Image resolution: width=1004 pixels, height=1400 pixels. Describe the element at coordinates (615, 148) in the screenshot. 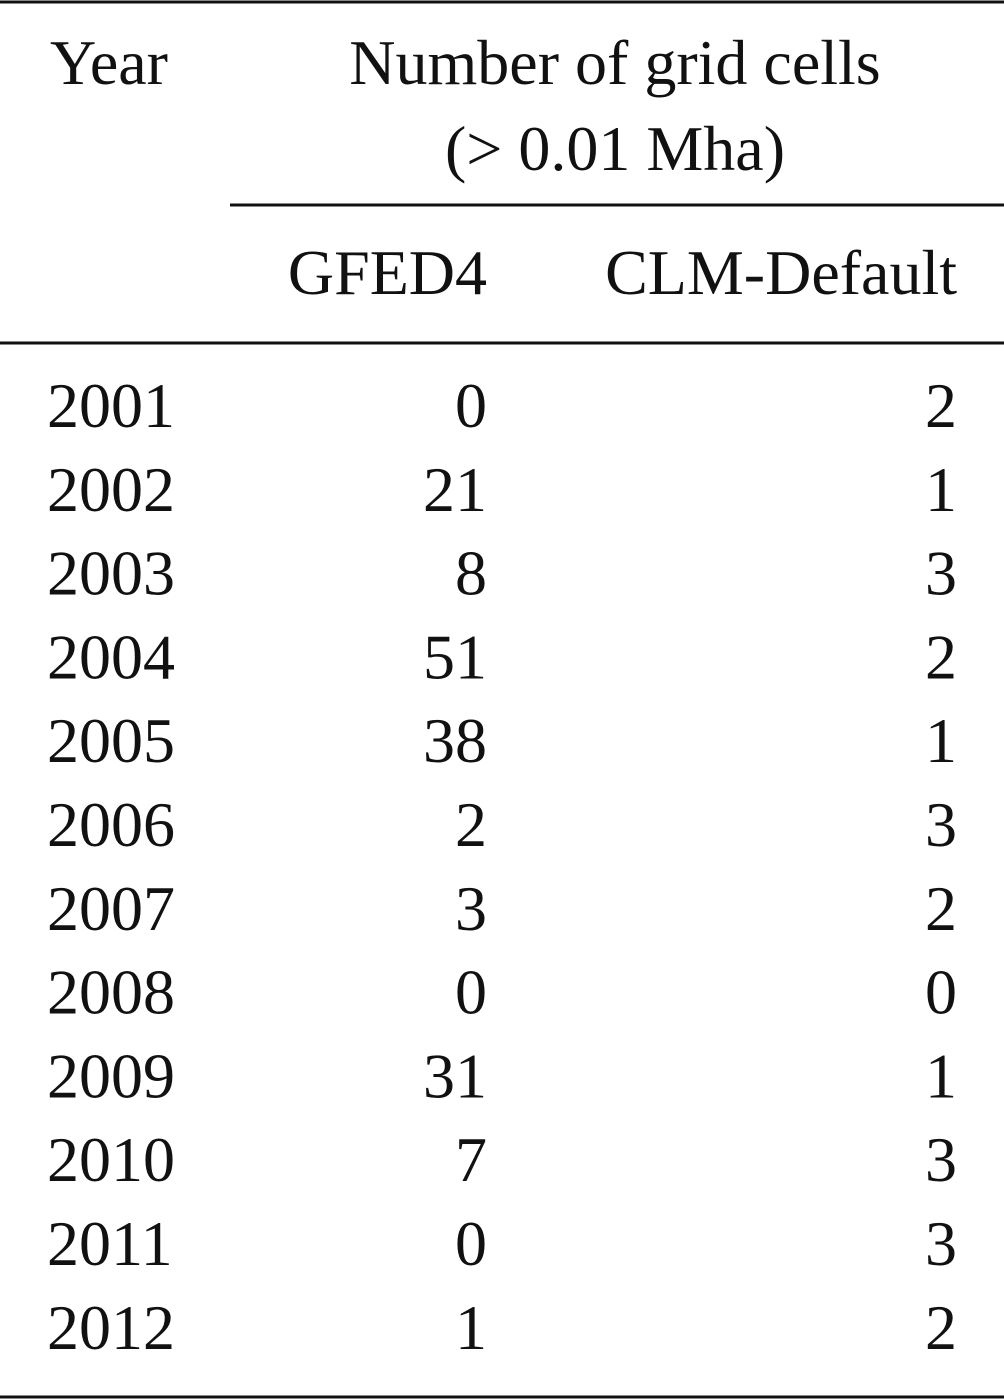

I see `group-header: (> 0.01 Mha)` at that location.